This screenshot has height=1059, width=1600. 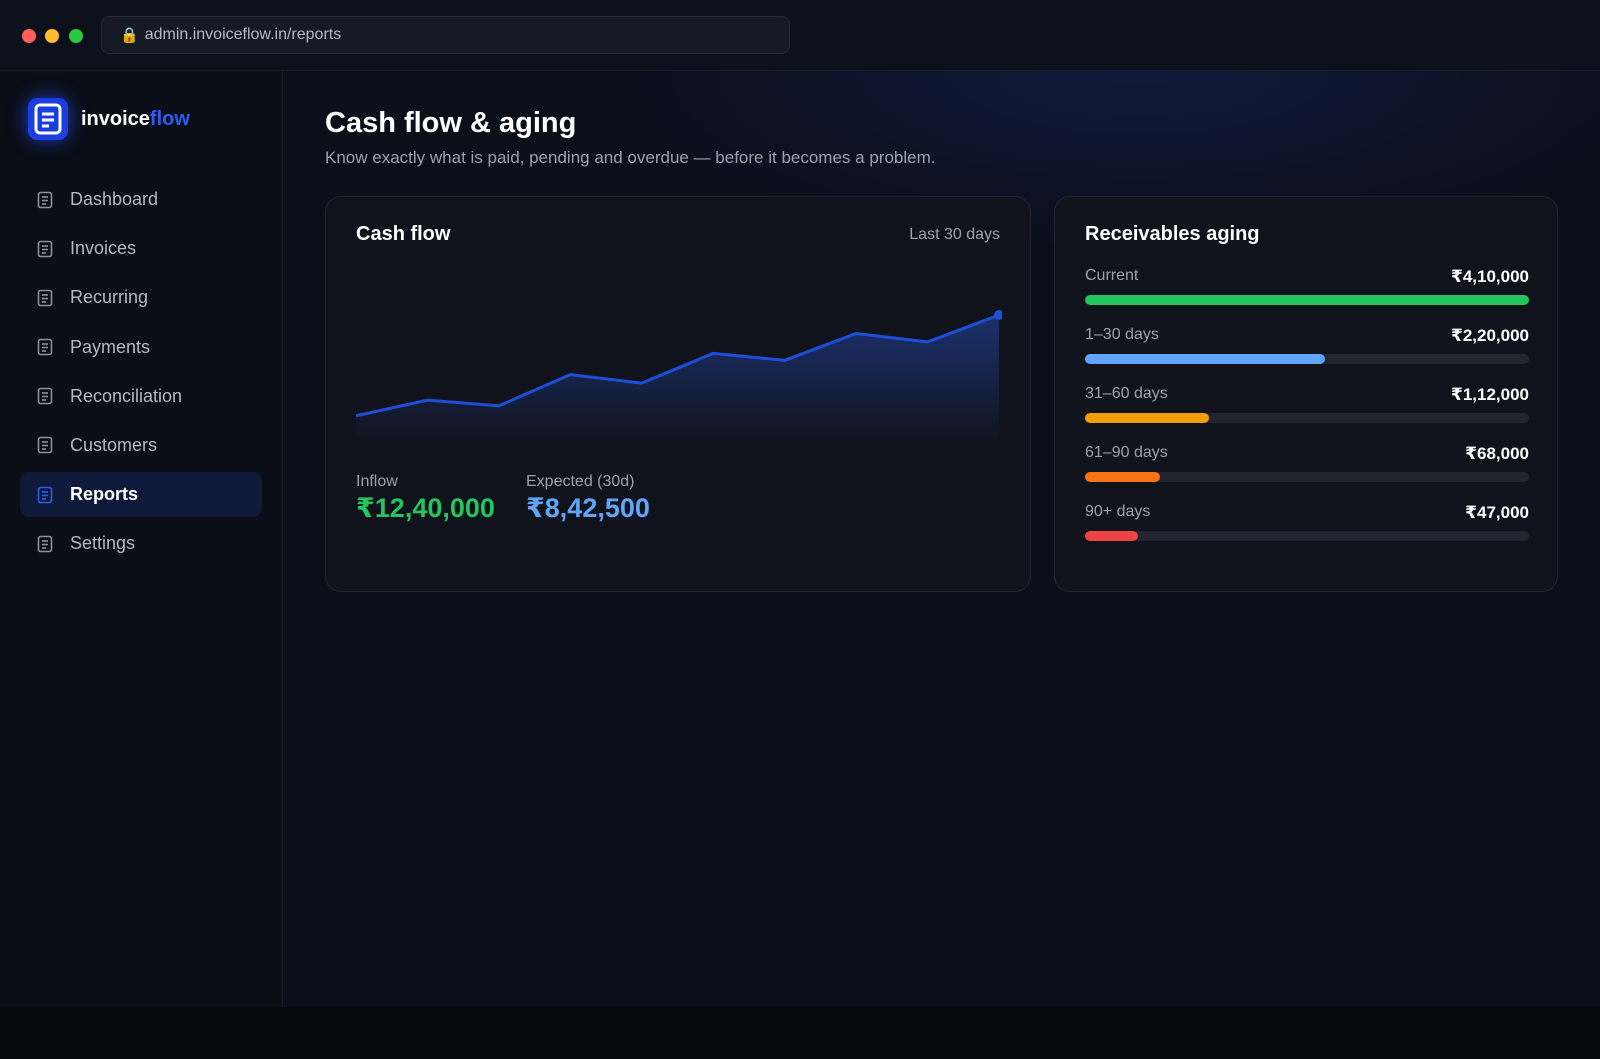 I want to click on aging-row: Current ₹4,10,000, so click(x=1307, y=296).